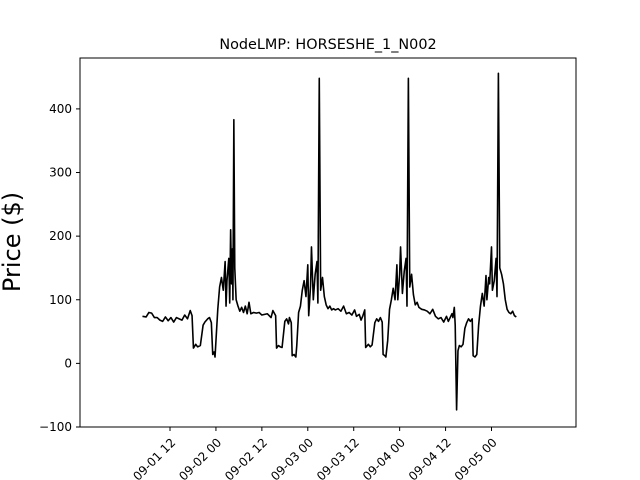  Describe the element at coordinates (60, 173) in the screenshot. I see `y-tick-label: 300` at that location.